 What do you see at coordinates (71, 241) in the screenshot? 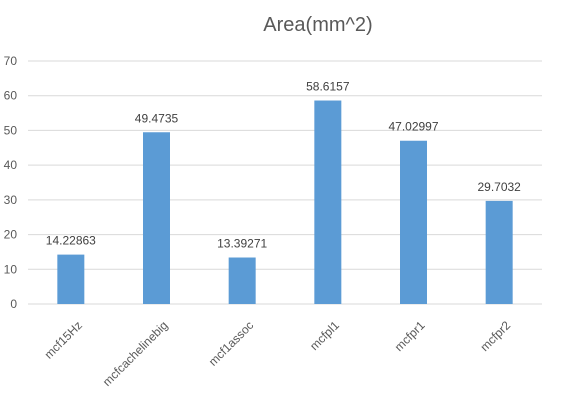
I see `data-label: 14.22863` at bounding box center [71, 241].